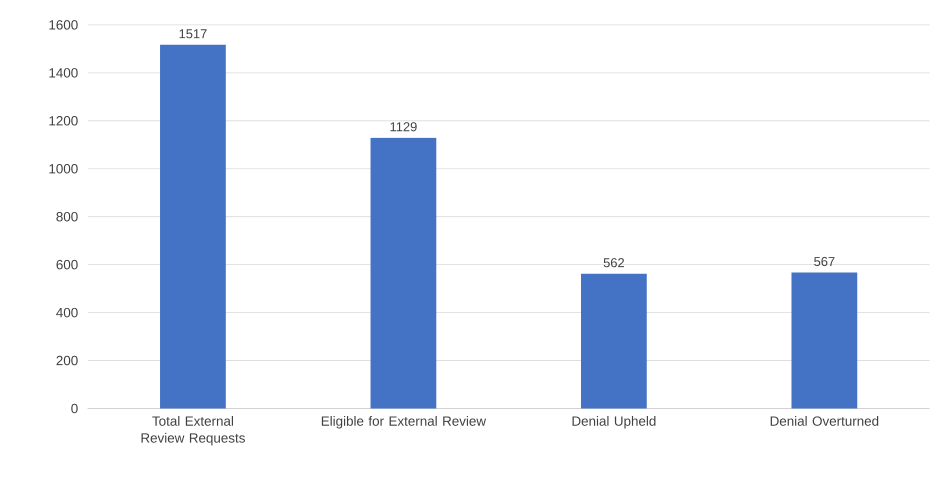 This screenshot has height=480, width=930. What do you see at coordinates (63, 73) in the screenshot?
I see `y-tick-label: 1400` at bounding box center [63, 73].